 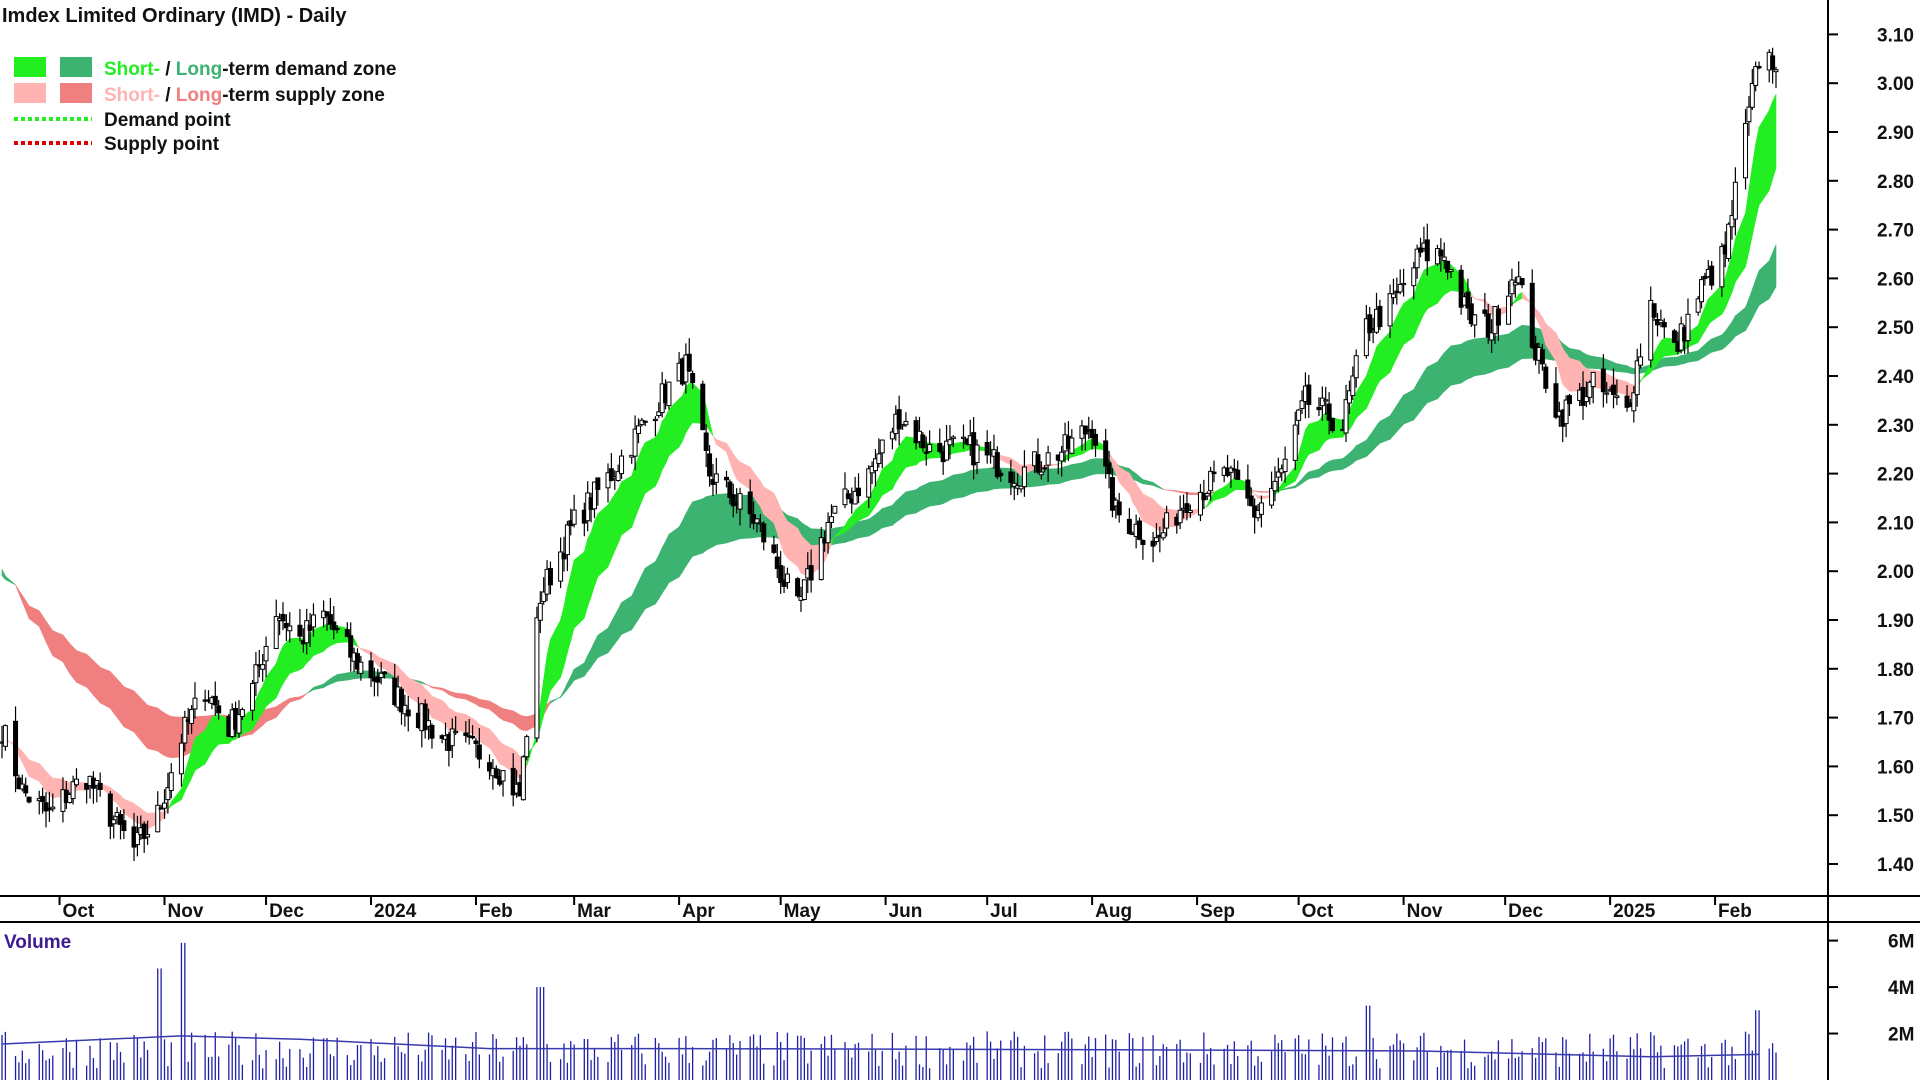 What do you see at coordinates (496, 911) in the screenshot?
I see `x-tick-label: Feb` at bounding box center [496, 911].